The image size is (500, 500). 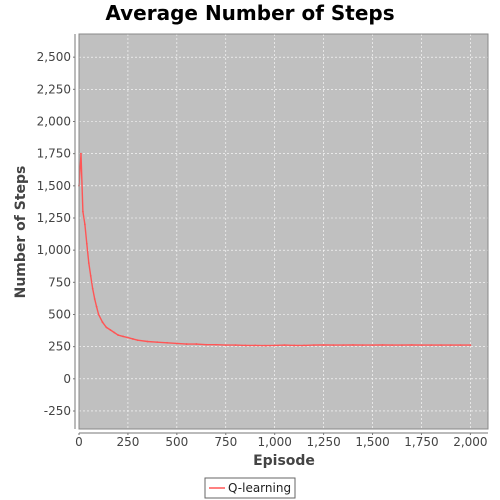 What do you see at coordinates (54, 250) in the screenshot?
I see `y-tick-label: 1,000` at bounding box center [54, 250].